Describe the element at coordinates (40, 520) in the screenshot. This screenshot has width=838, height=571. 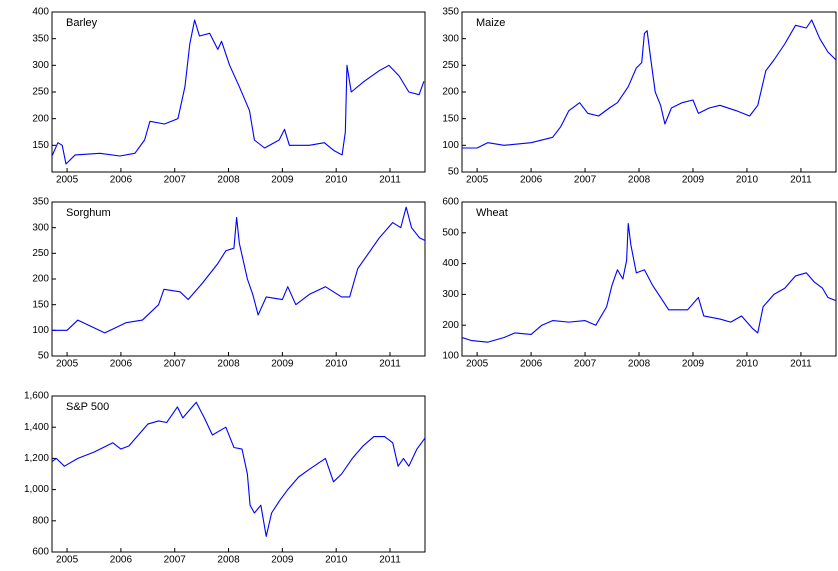
I see `y-tick-label: 800` at that location.